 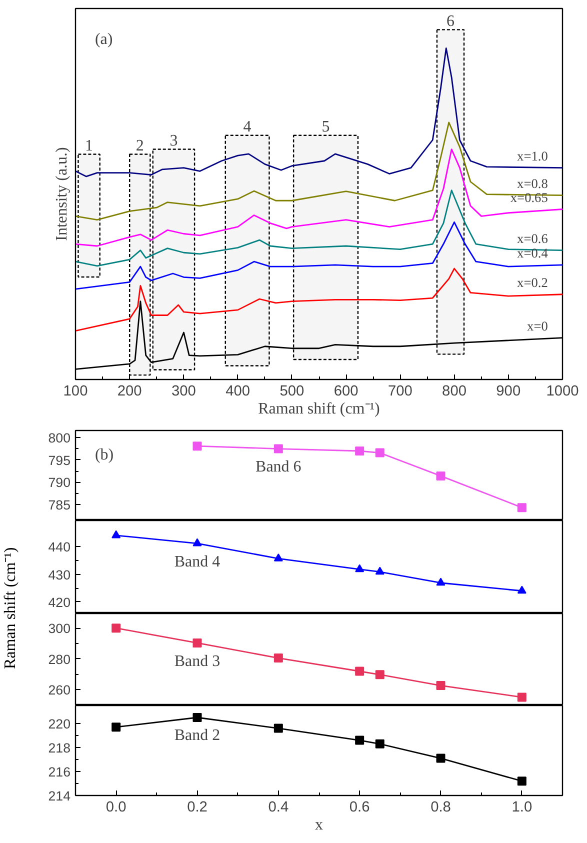 I want to click on x-axis-title: x, so click(x=319, y=825).